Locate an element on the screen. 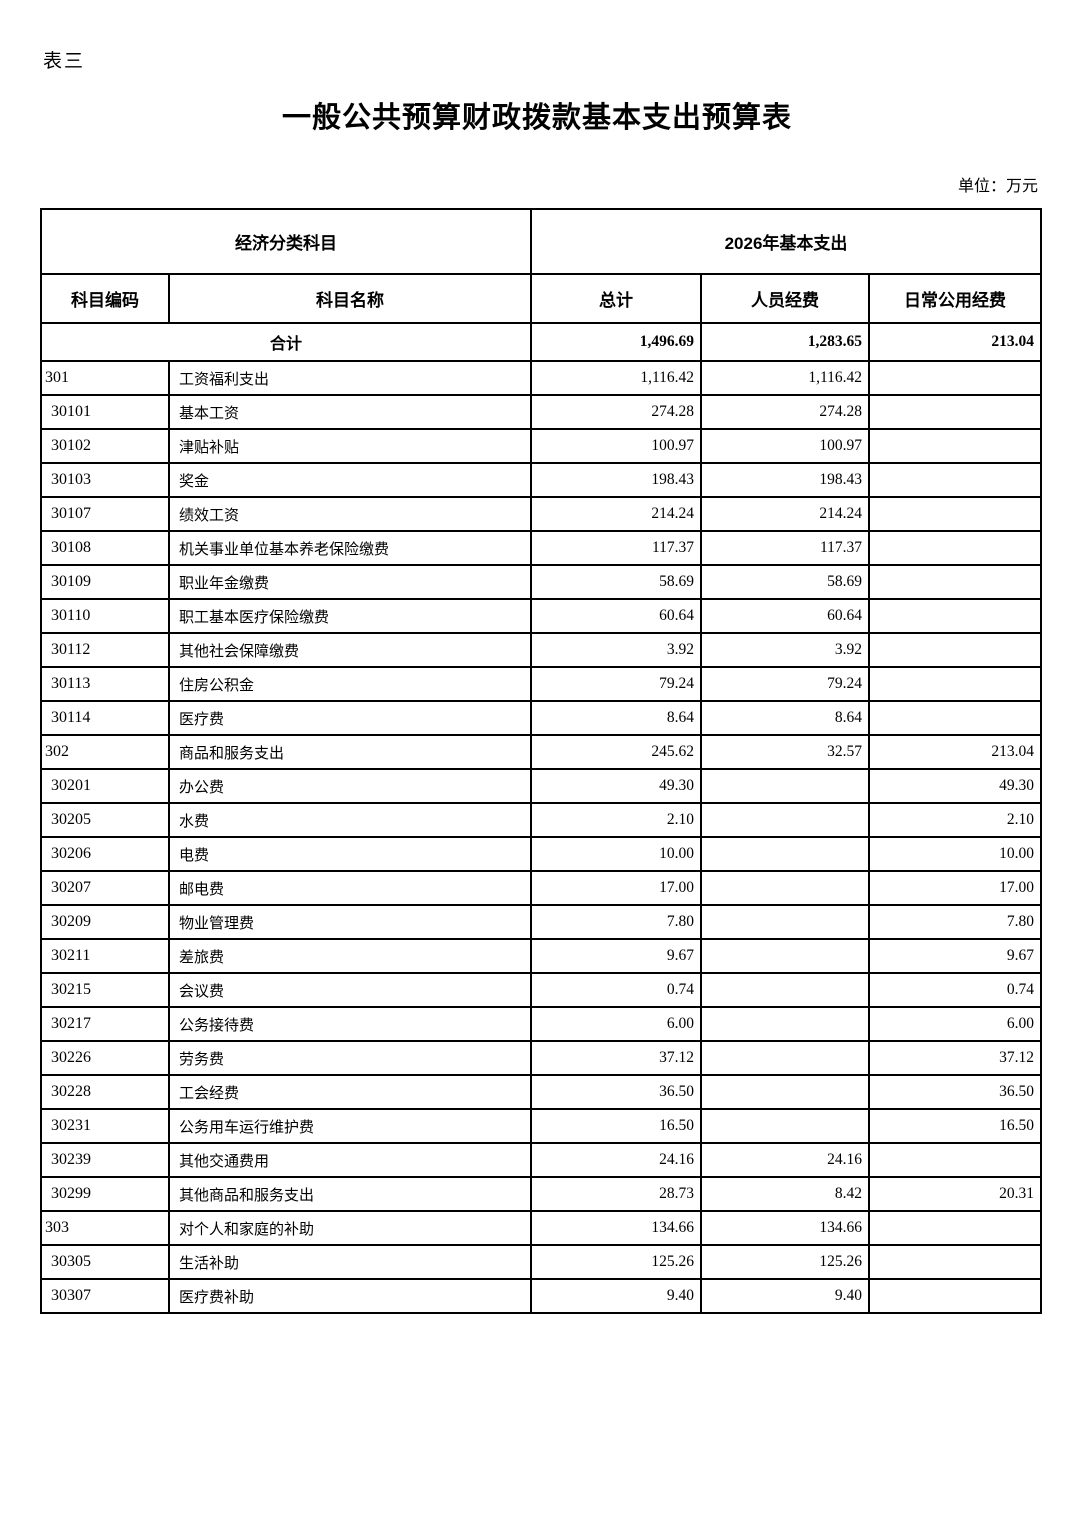  code-cell: 30101 is located at coordinates (105, 412).